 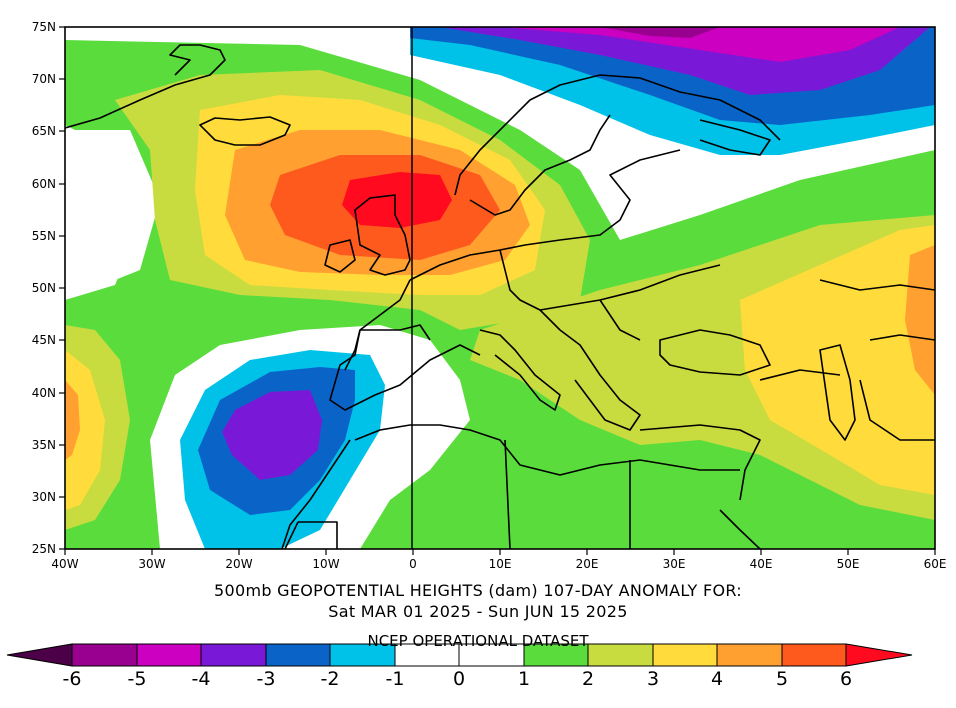 I want to click on colorbar-label: 5, so click(x=782, y=679).